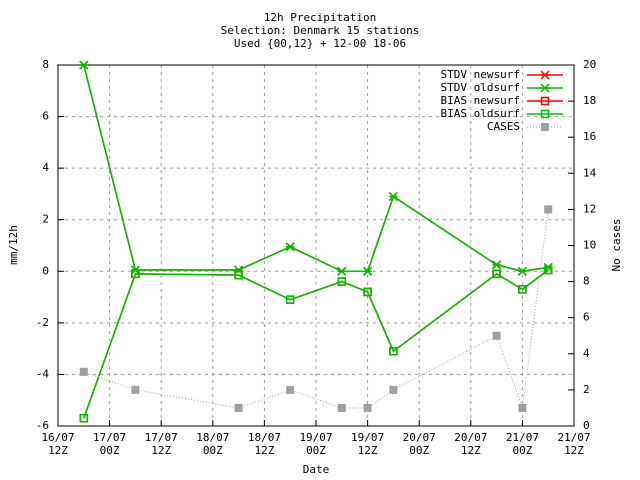  I want to click on chart-subtitle: Selection: Denmark 15 stations, so click(320, 30).